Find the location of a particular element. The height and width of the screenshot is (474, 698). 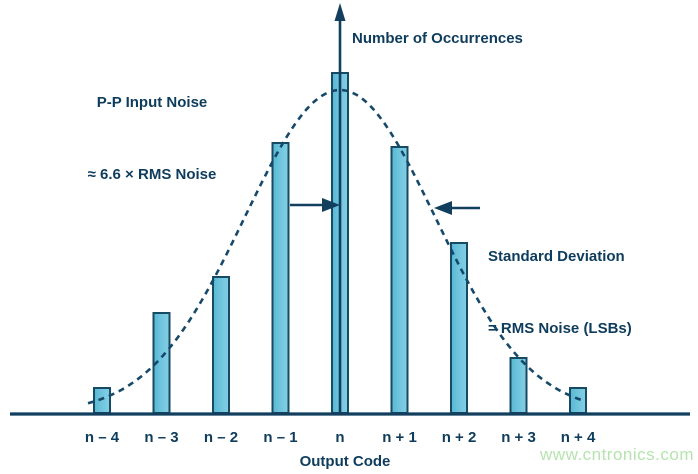

x-tick-label: n – 3 is located at coordinates (161, 437).